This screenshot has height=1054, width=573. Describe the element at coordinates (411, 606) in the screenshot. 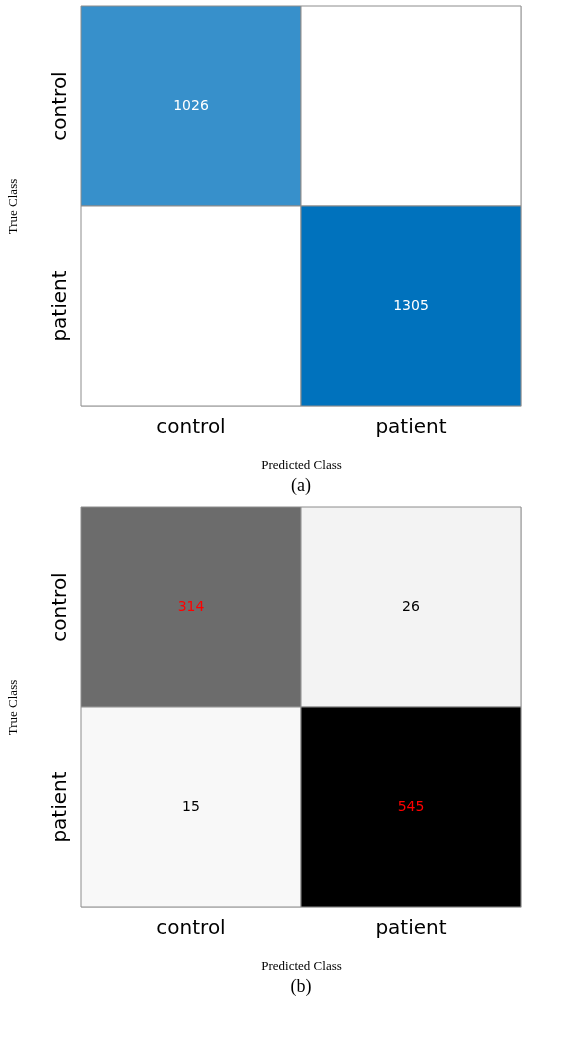

I see `data-label: 26` at that location.